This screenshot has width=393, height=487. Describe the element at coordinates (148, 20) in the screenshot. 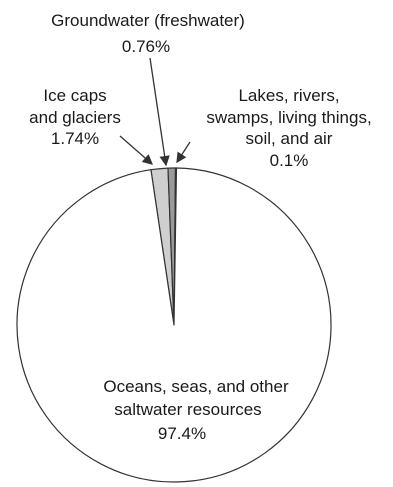

I see `label-groundwater: Groundwater (freshwater)` at that location.